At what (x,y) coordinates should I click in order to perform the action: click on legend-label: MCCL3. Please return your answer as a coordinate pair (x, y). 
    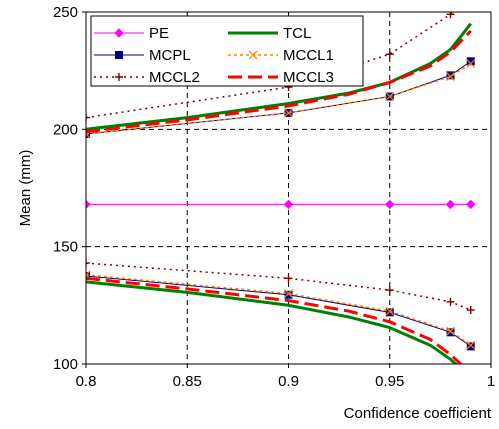
    Looking at the image, I should click on (308, 77).